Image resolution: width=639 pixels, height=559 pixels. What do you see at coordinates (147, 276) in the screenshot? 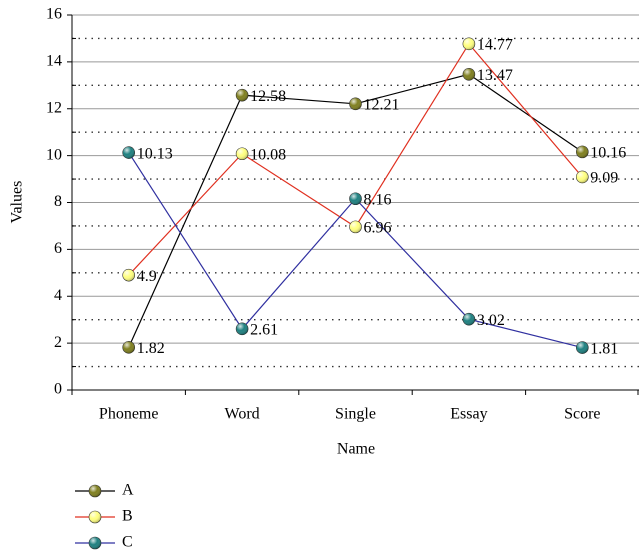
I see `data-label: 4.9` at bounding box center [147, 276].